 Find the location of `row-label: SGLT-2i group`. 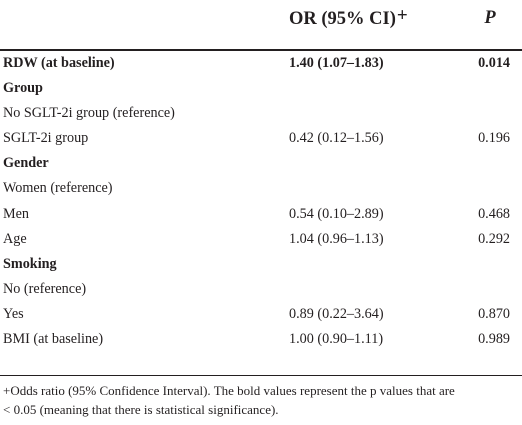

row-label: SGLT-2i group is located at coordinates (46, 138).